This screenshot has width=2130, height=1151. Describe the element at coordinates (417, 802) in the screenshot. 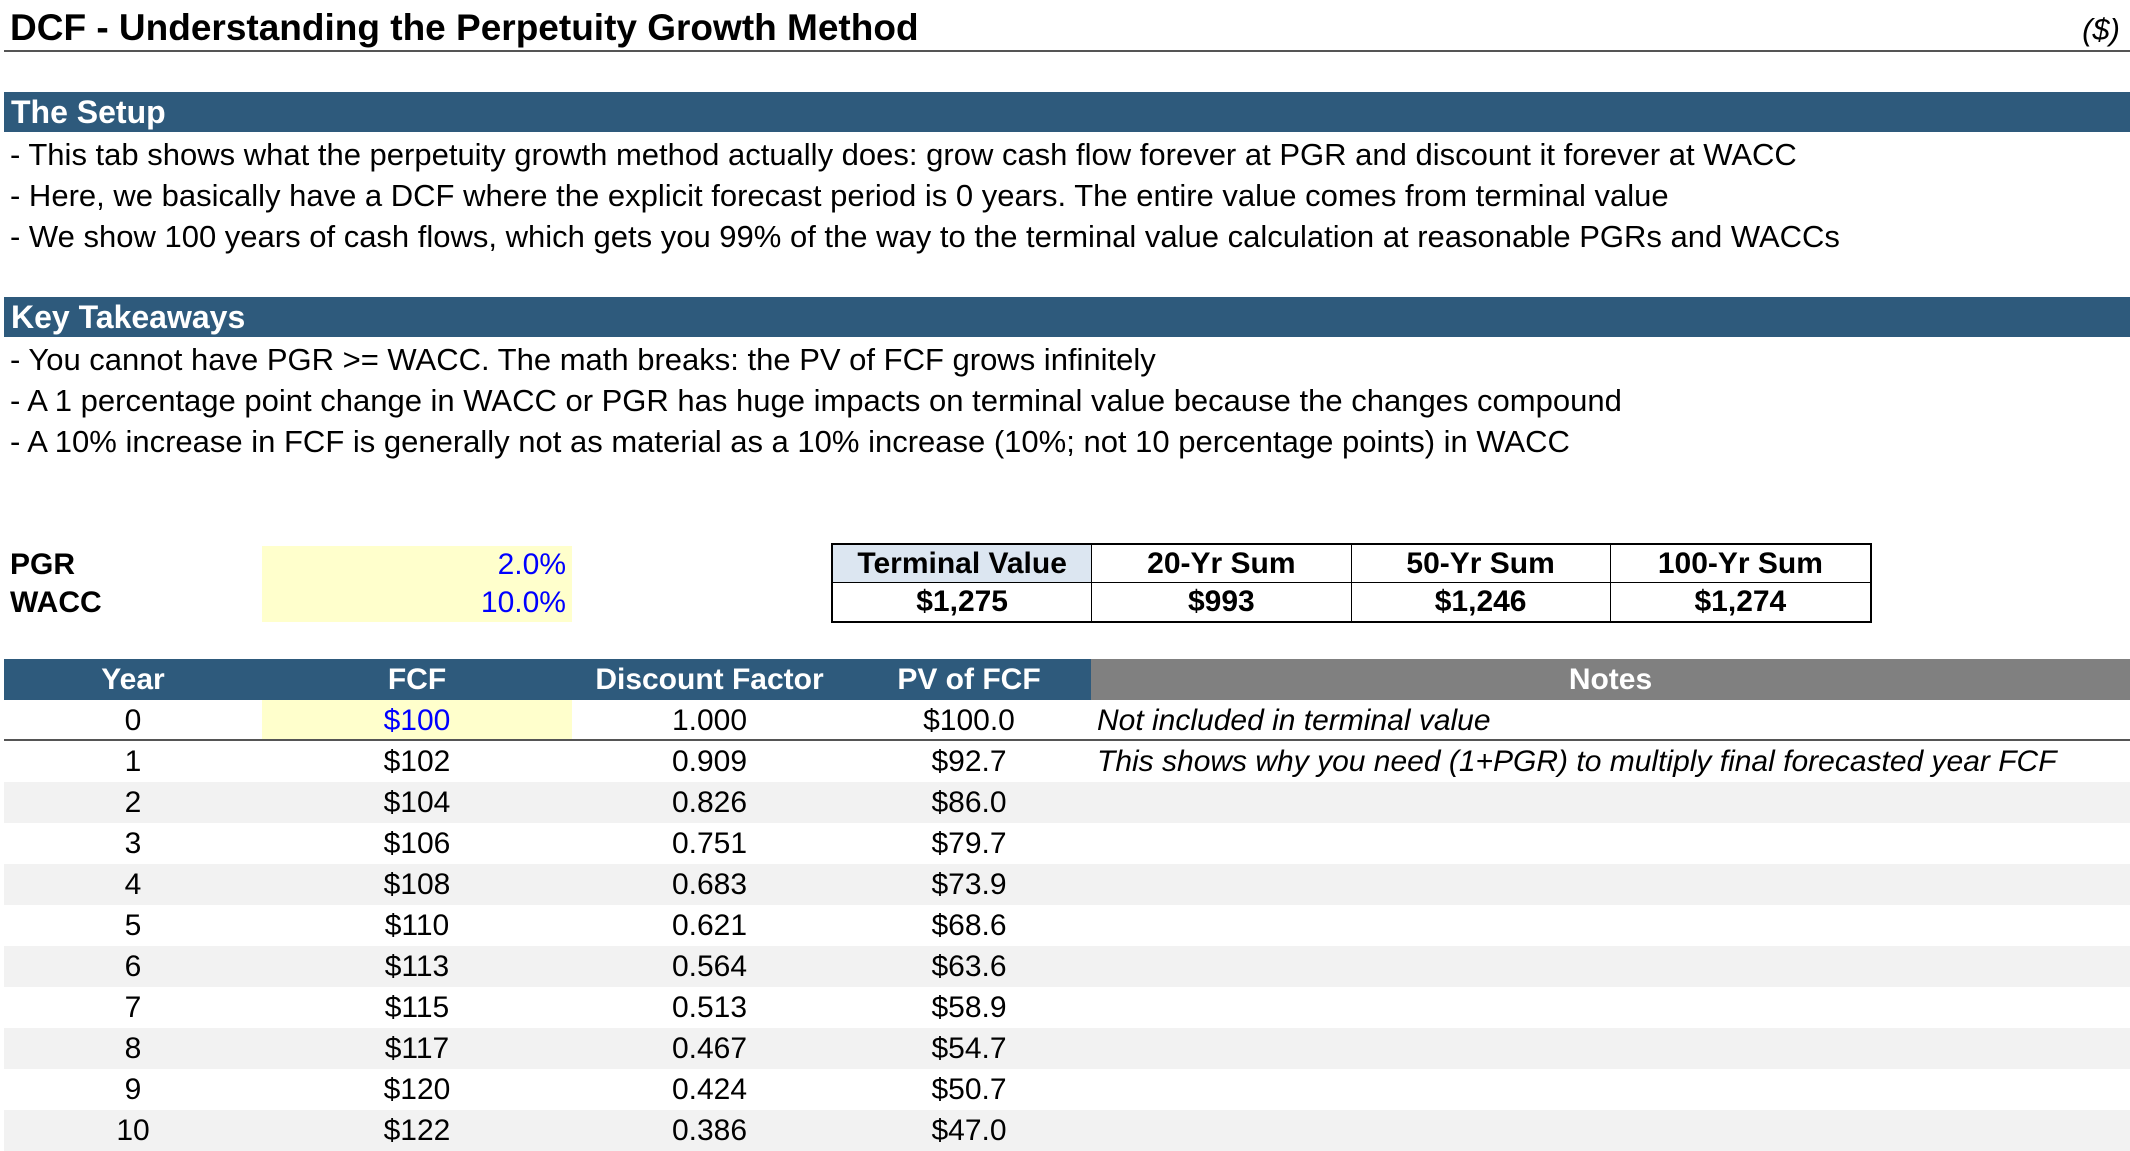

I see `fcf-cell: $104` at that location.